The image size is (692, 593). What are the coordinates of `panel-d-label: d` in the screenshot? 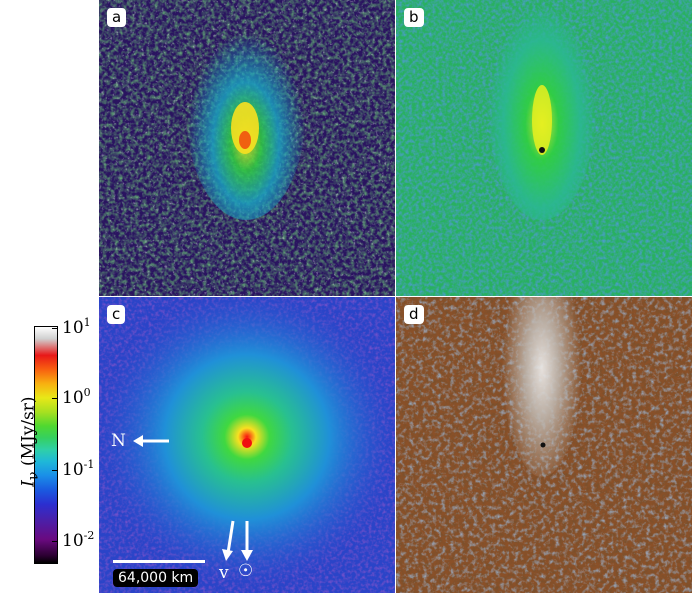 It's located at (414, 314).